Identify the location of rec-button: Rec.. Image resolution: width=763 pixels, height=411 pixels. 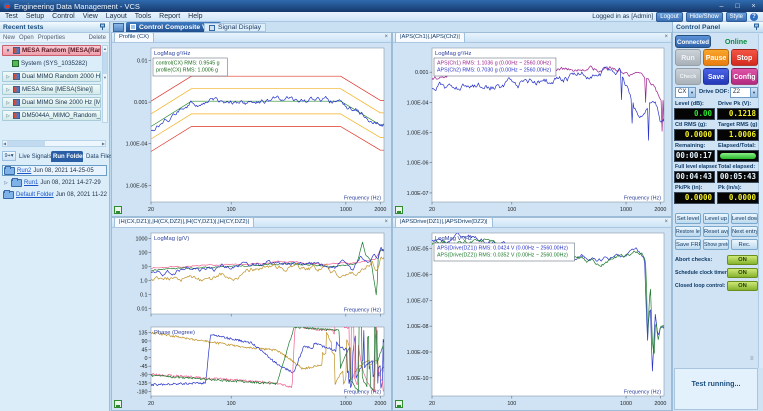
(744, 244).